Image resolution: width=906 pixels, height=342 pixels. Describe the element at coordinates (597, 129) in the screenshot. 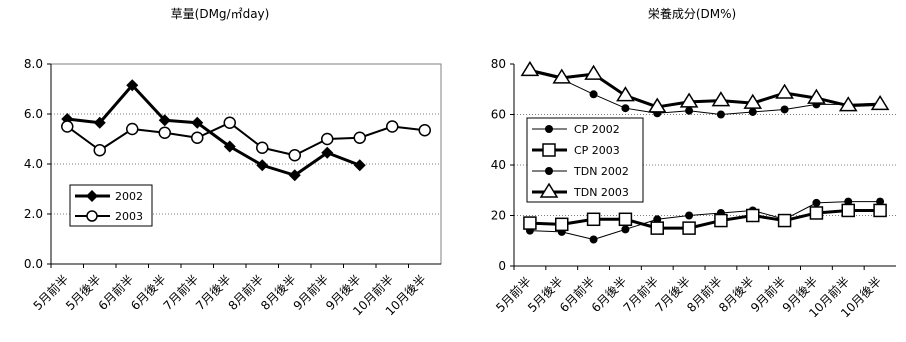

I see `legend-label-cp2002: CP 2002` at that location.